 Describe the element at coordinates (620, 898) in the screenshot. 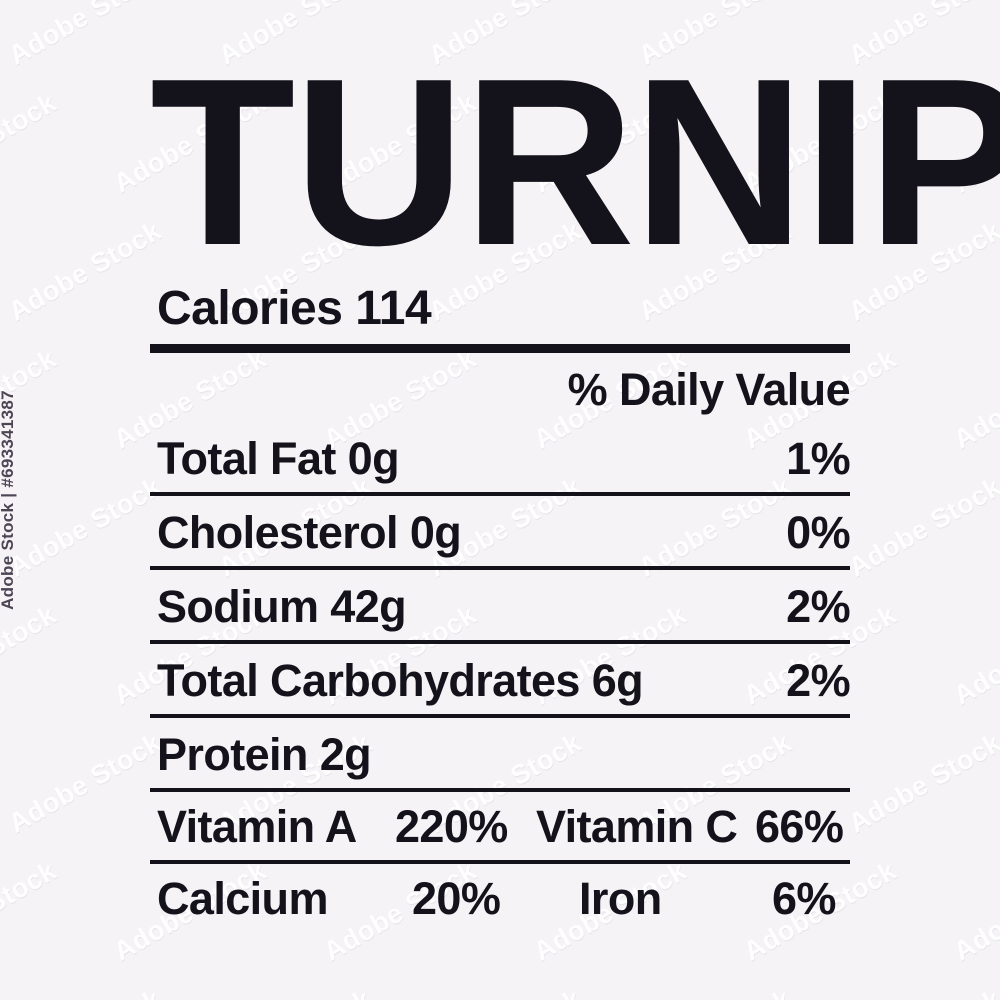

I see `iron-label: Iron` at that location.